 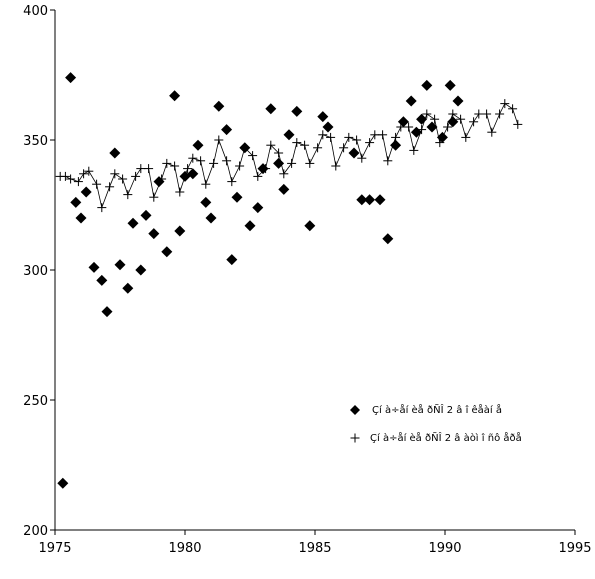 What do you see at coordinates (184, 548) in the screenshot?
I see `x-tick-label: 1980` at bounding box center [184, 548].